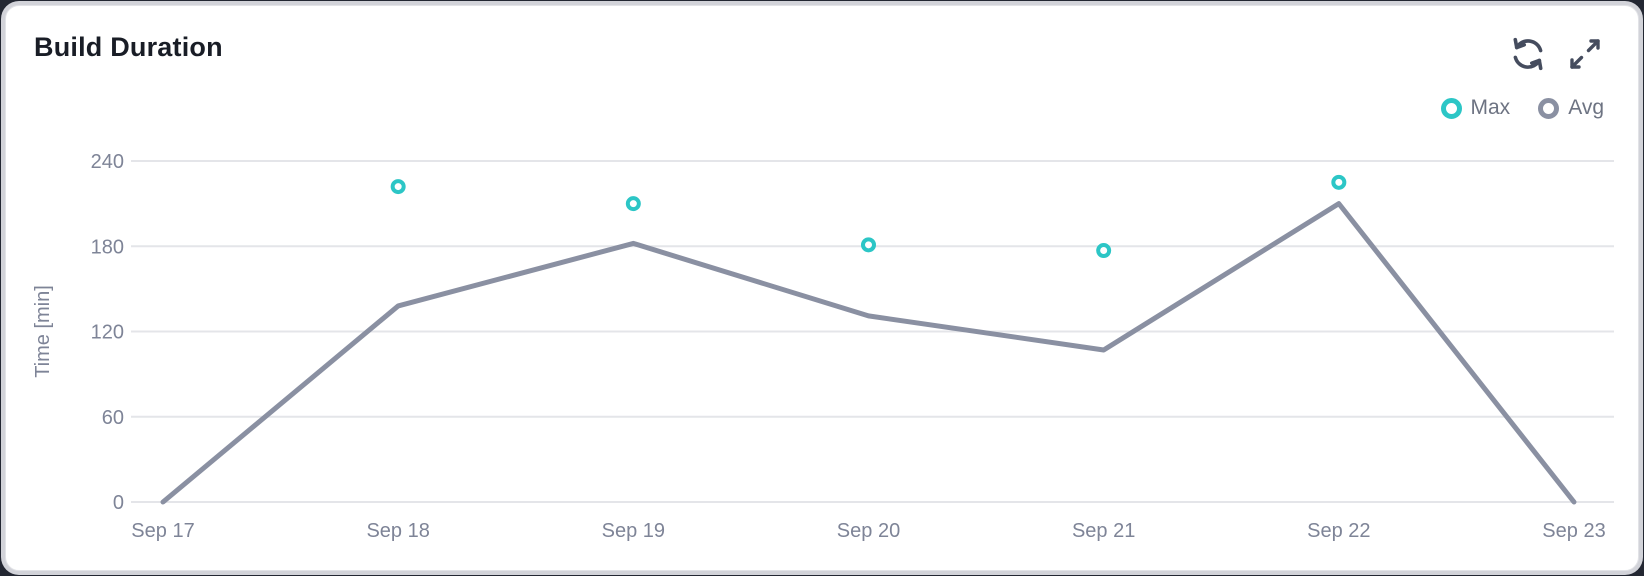 The image size is (1644, 576). I want to click on x-tick-label: Sep 17, so click(162, 531).